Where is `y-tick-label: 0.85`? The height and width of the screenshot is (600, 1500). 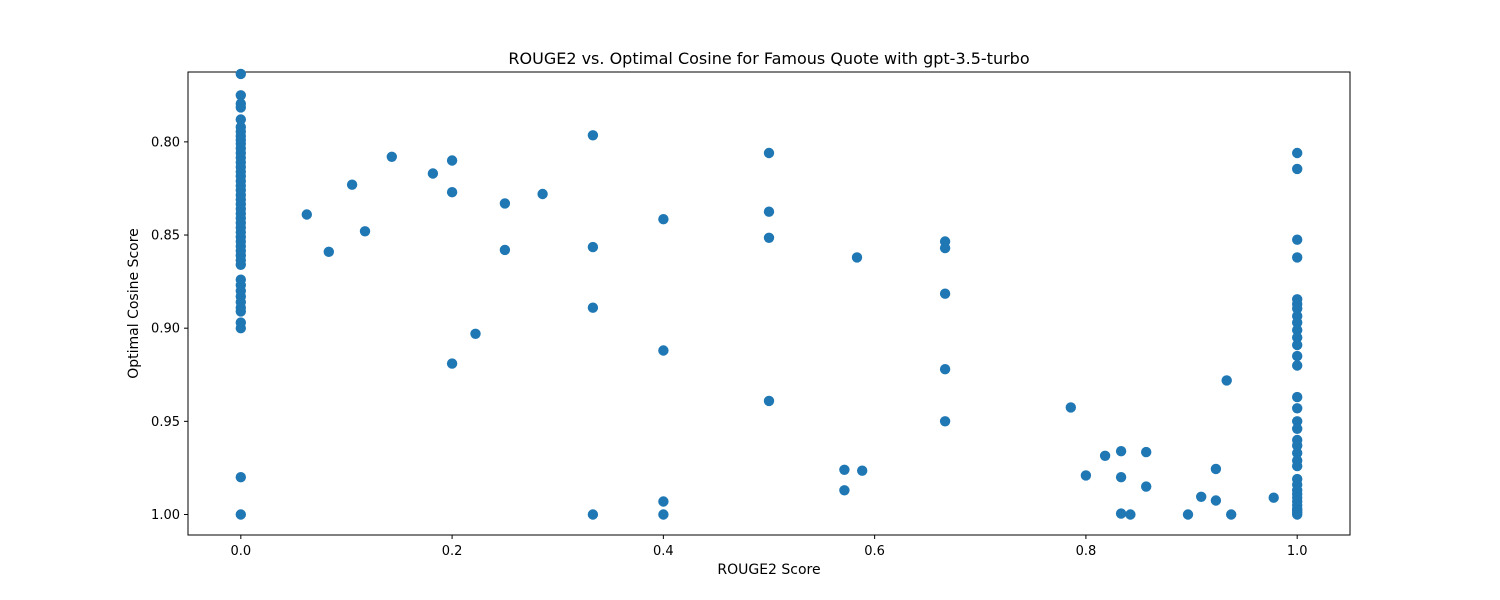
y-tick-label: 0.85 is located at coordinates (165, 236).